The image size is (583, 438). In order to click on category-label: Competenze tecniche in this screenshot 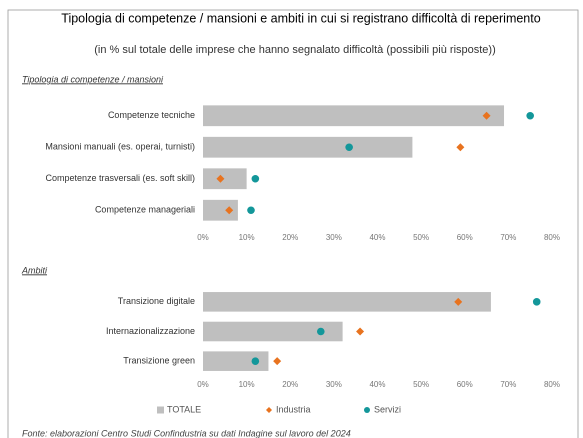, I will do `click(151, 115)`.